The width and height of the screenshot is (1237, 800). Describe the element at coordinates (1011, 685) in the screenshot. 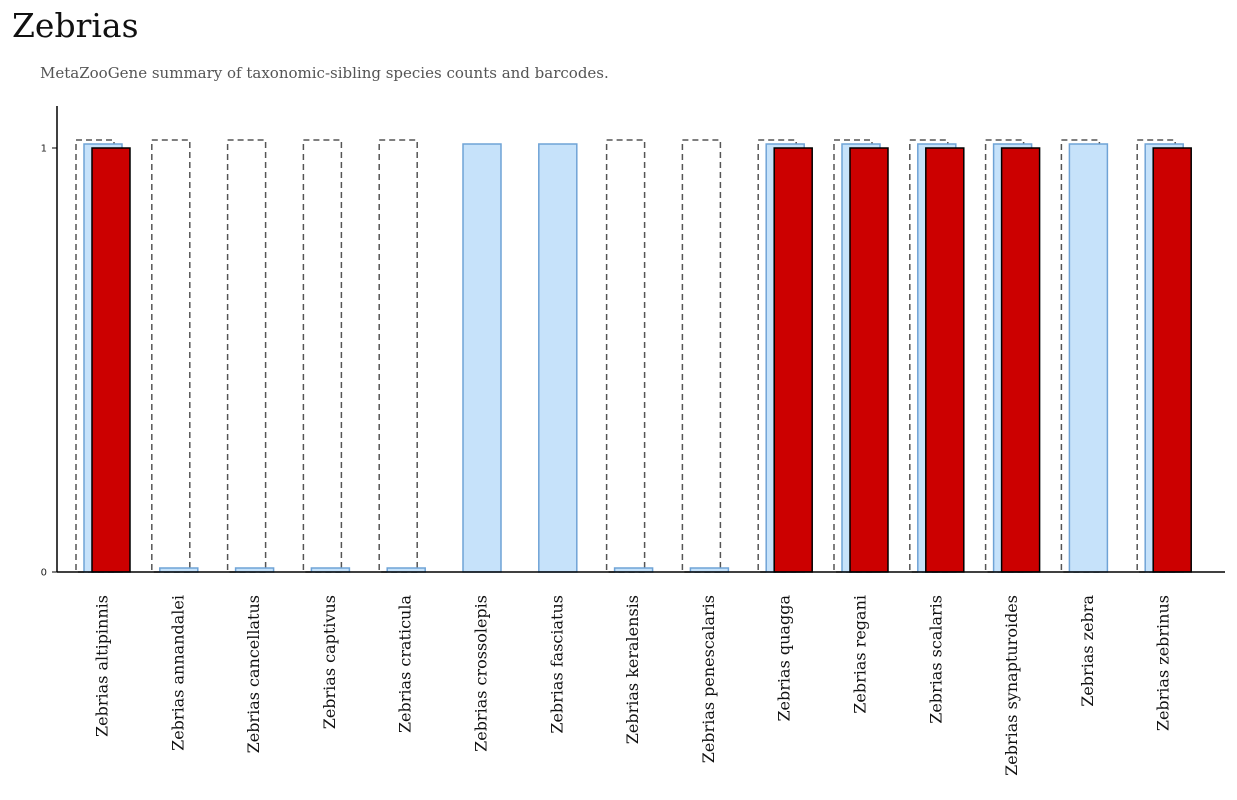

I see `x-tick-label-12: Zebrias synapturoides` at that location.